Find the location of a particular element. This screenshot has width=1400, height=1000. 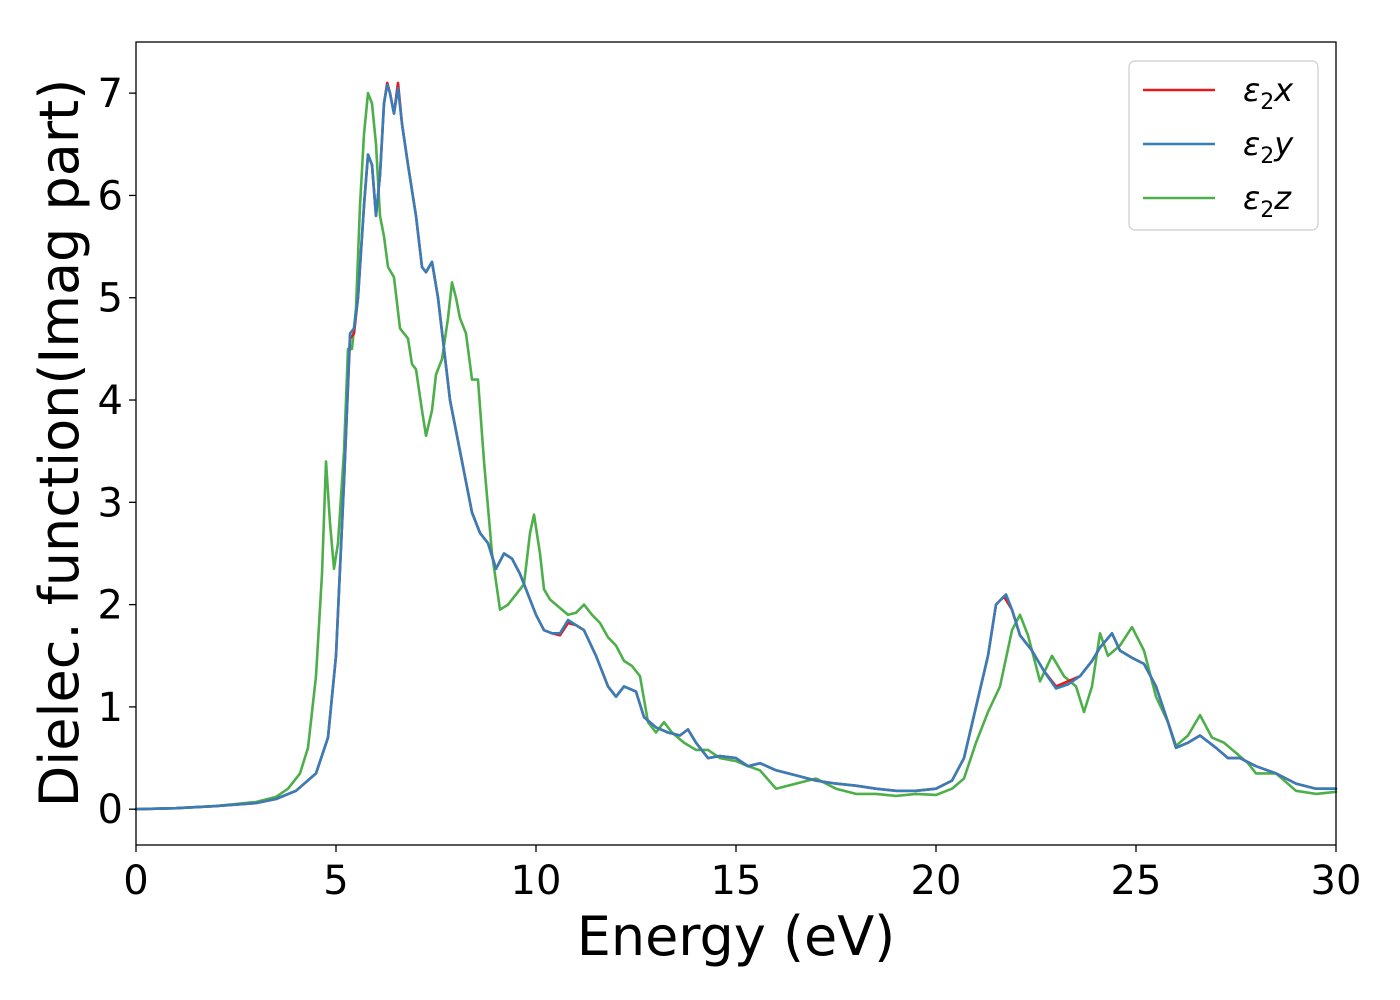

y-tick-label: 2 is located at coordinates (110, 606).